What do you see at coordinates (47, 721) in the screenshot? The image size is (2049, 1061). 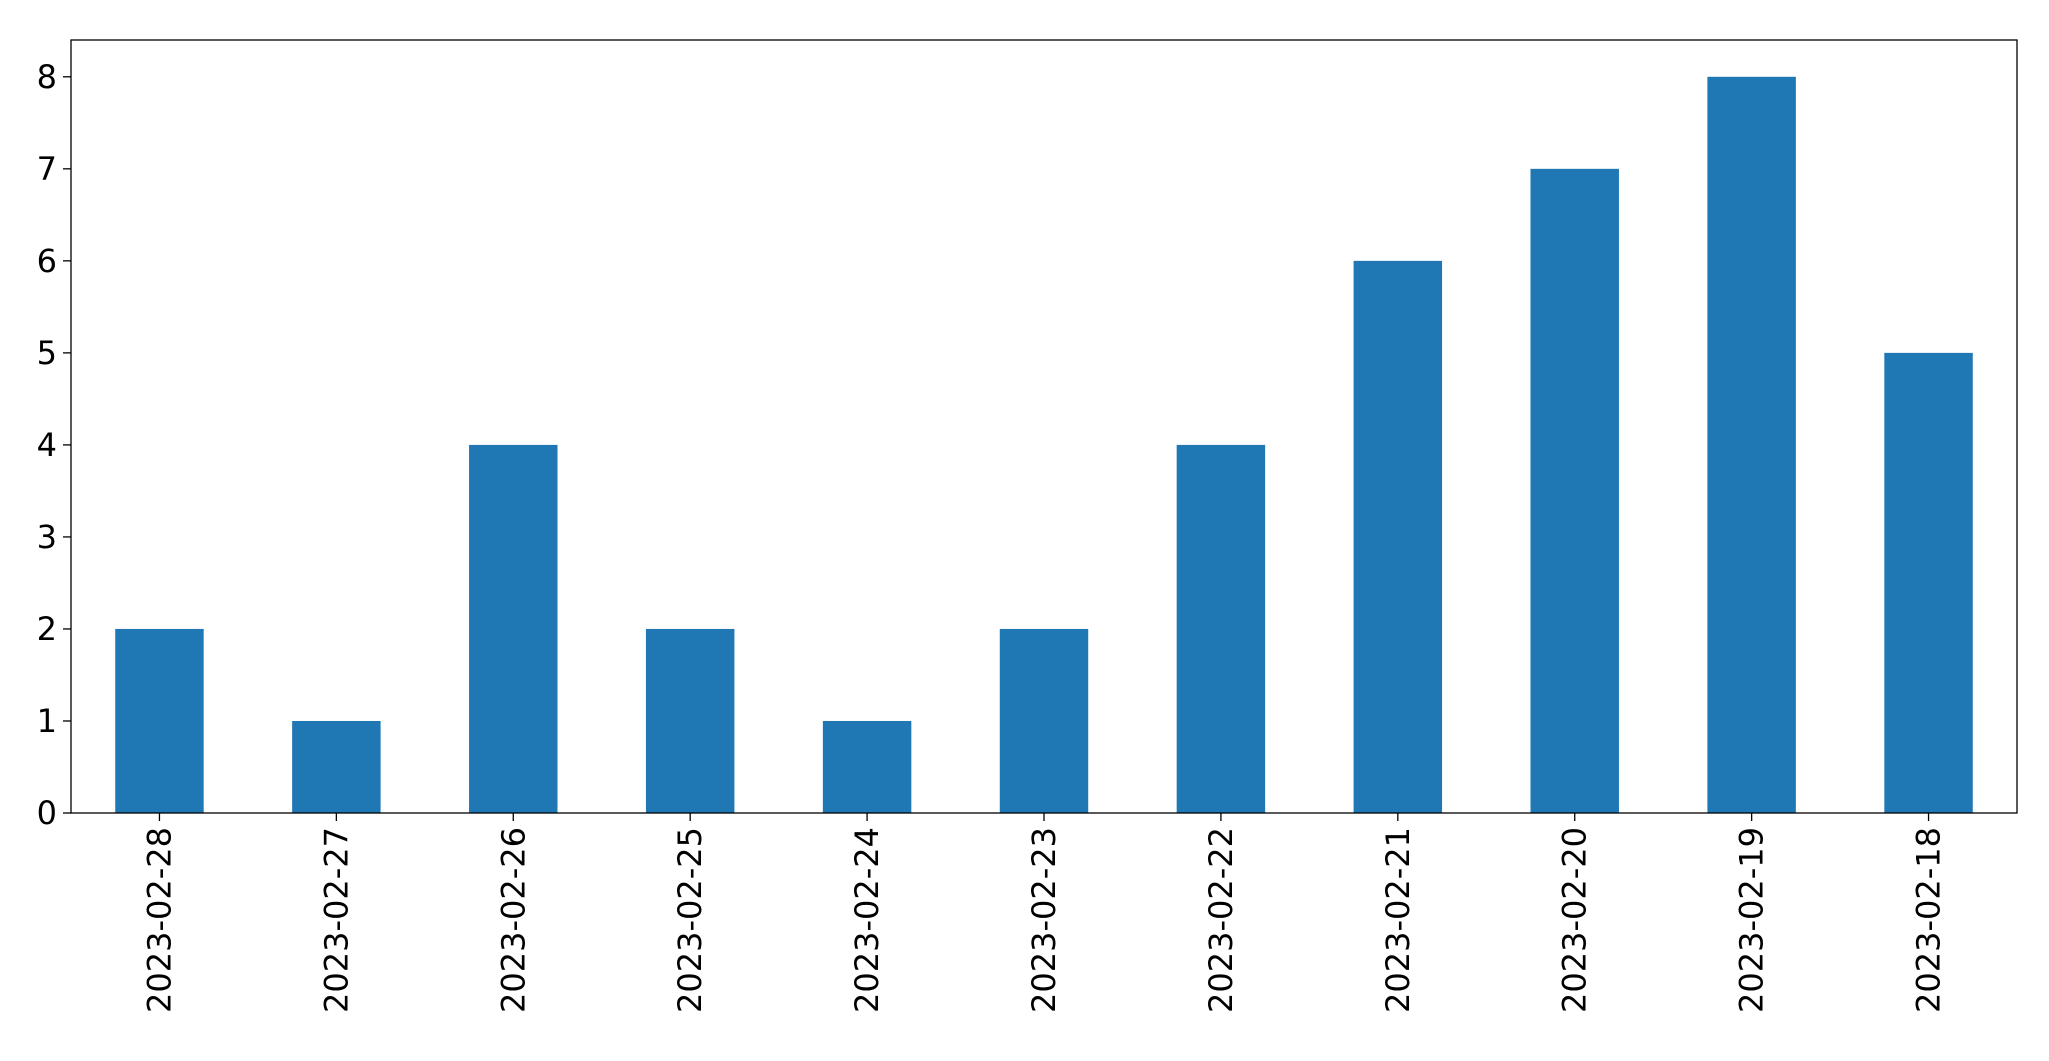 I see `y-tick-label: 1` at bounding box center [47, 721].